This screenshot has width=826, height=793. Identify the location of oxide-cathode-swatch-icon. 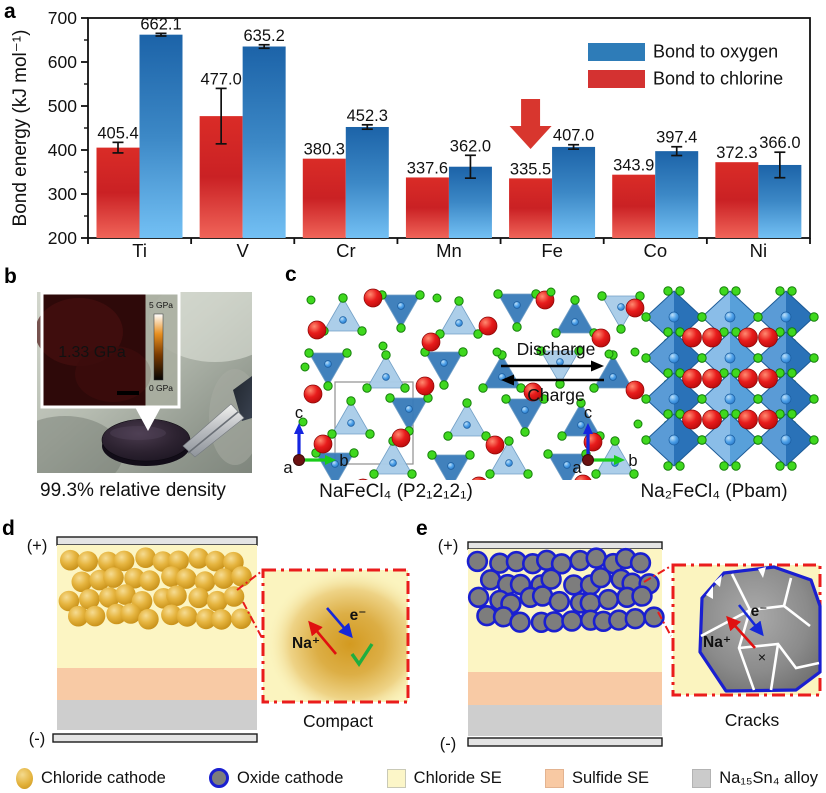
(219, 778).